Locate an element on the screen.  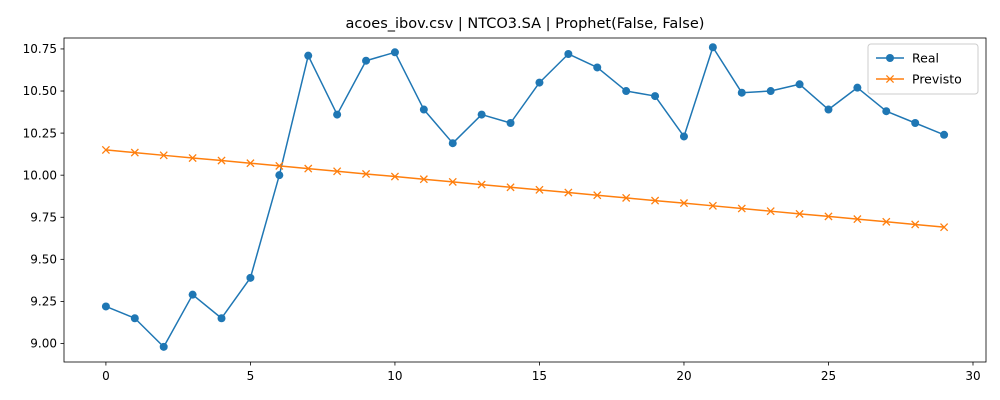
x-tick-label: 10 is located at coordinates (394, 376).